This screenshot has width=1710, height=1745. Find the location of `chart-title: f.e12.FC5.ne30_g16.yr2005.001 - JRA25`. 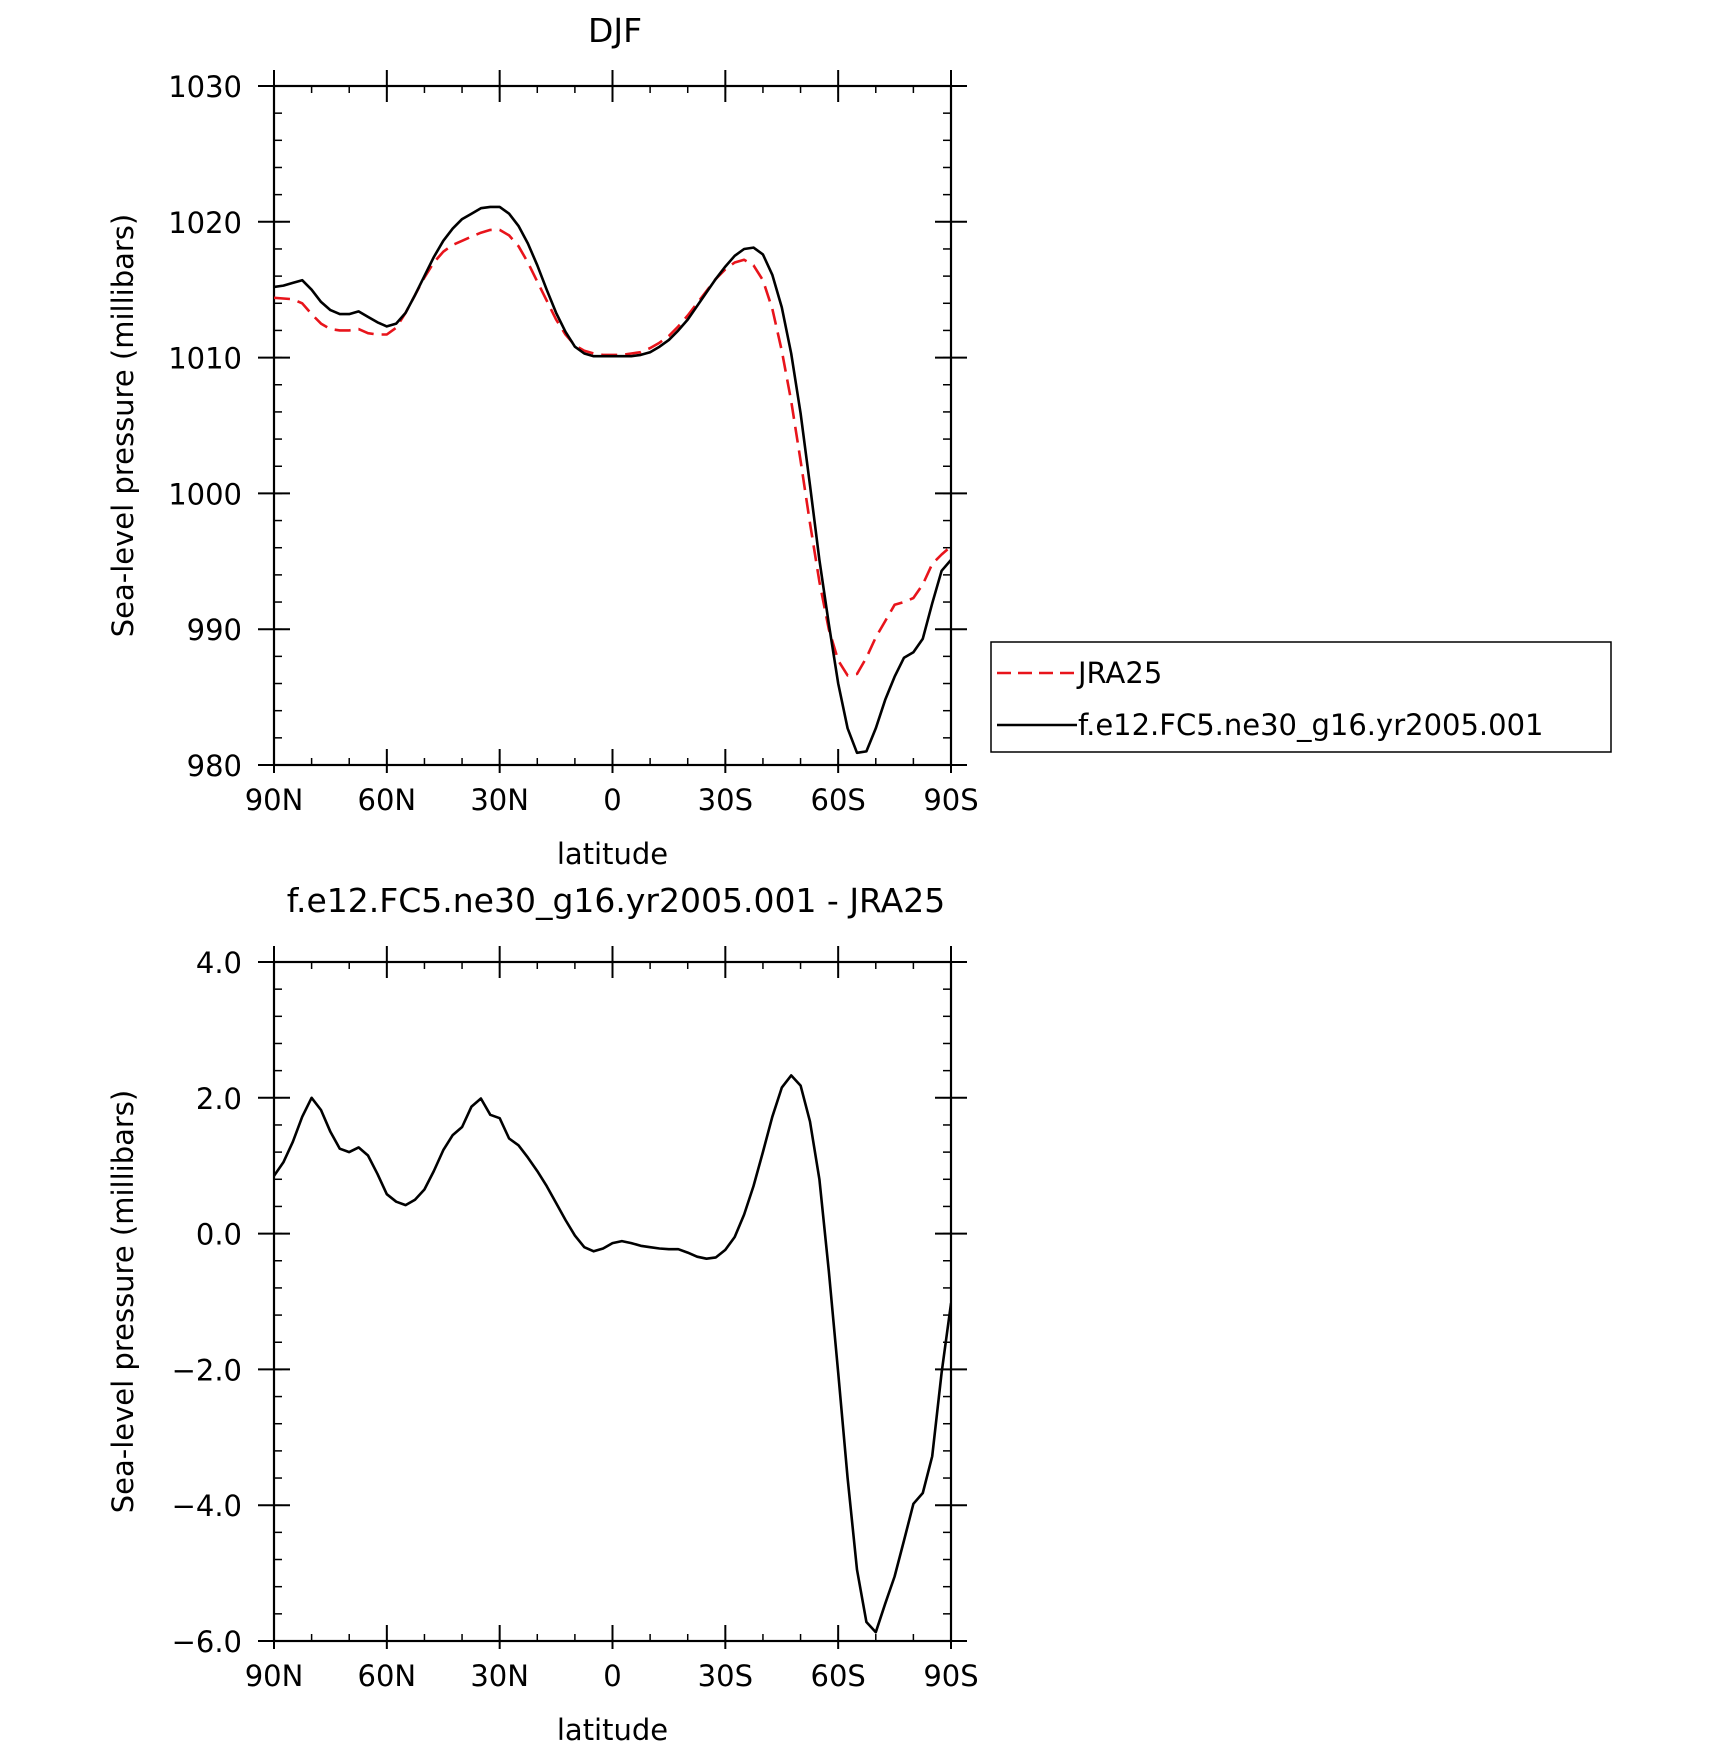

chart-title: f.e12.FC5.ne30_g16.yr2005.001 - JRA25 is located at coordinates (616, 900).